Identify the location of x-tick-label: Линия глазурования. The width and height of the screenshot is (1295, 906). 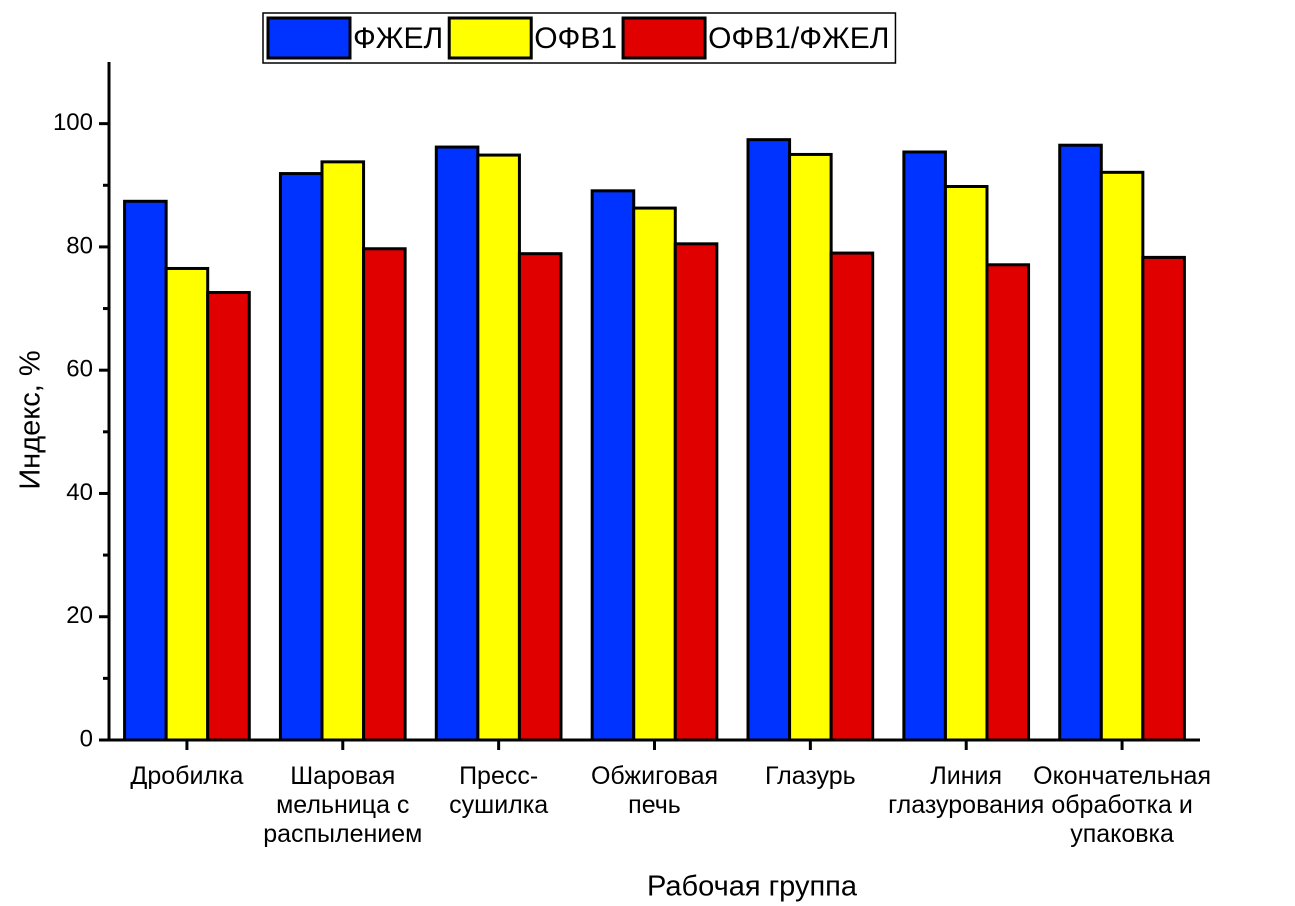
(966, 790).